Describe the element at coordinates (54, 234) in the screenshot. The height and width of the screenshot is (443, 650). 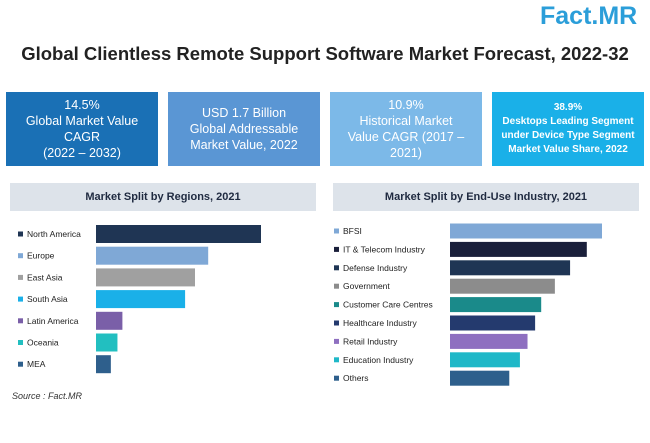
I see `category-label: North America` at that location.